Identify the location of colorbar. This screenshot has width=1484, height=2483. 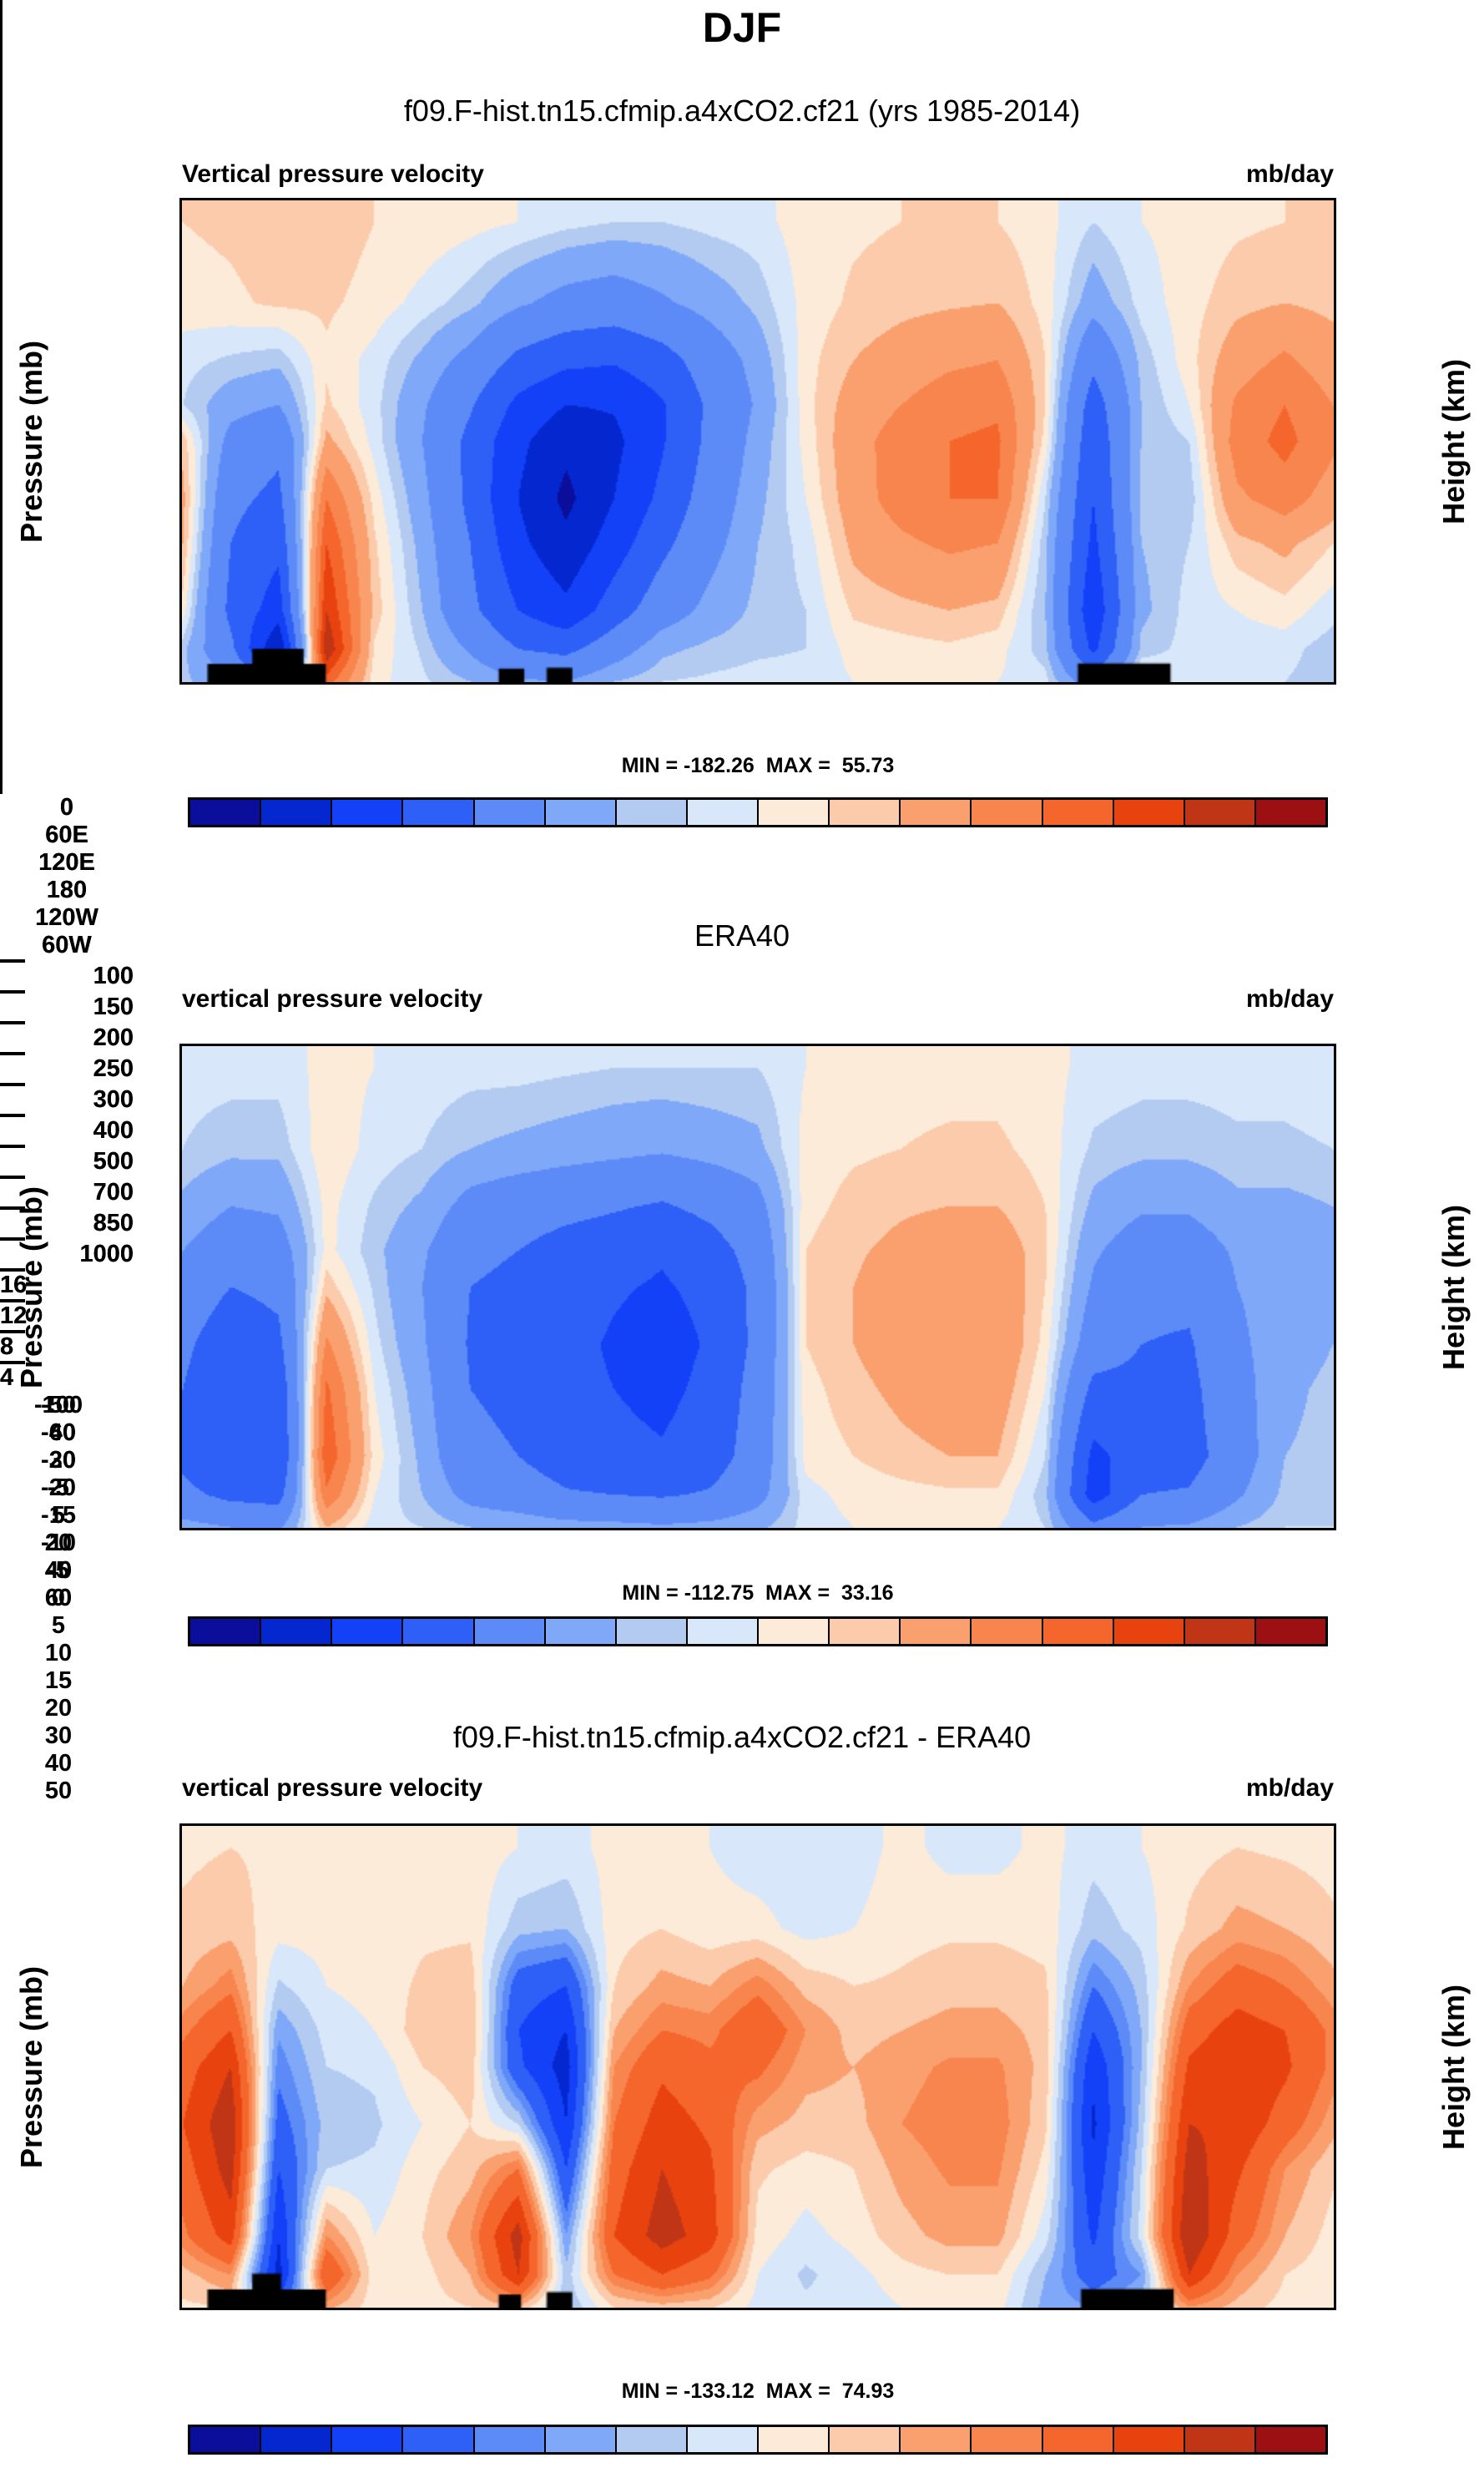
(758, 1631).